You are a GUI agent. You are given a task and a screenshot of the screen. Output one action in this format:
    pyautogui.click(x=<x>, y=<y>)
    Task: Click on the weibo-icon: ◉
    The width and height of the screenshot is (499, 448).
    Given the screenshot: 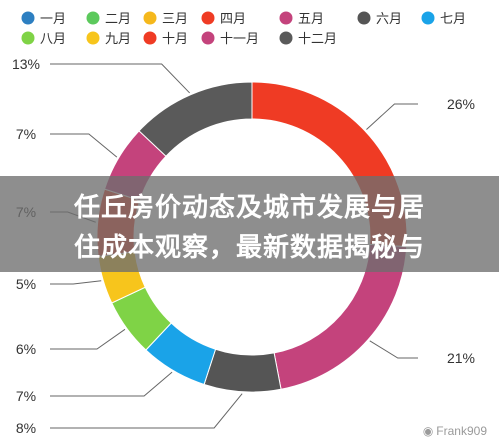 What is the action you would take?
    pyautogui.click(x=428, y=431)
    